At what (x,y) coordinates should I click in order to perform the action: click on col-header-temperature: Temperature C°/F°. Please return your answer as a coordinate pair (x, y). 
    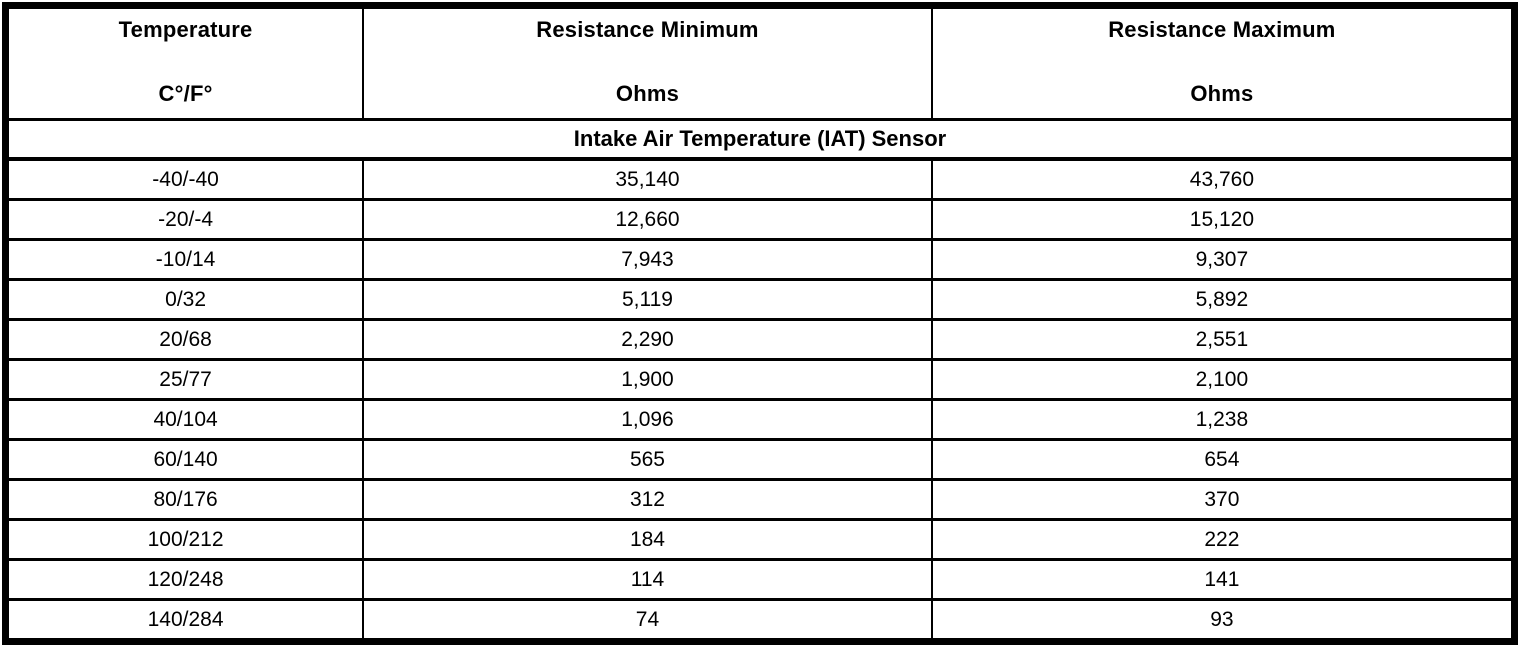
    Looking at the image, I should click on (184, 62).